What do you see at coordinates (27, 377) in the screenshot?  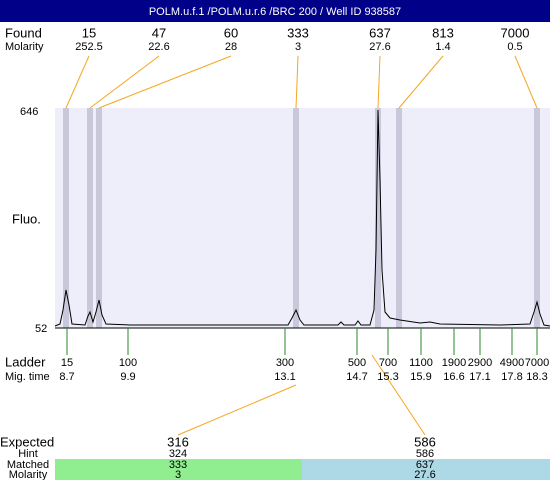 I see `mig-time-label: Mig. time` at bounding box center [27, 377].